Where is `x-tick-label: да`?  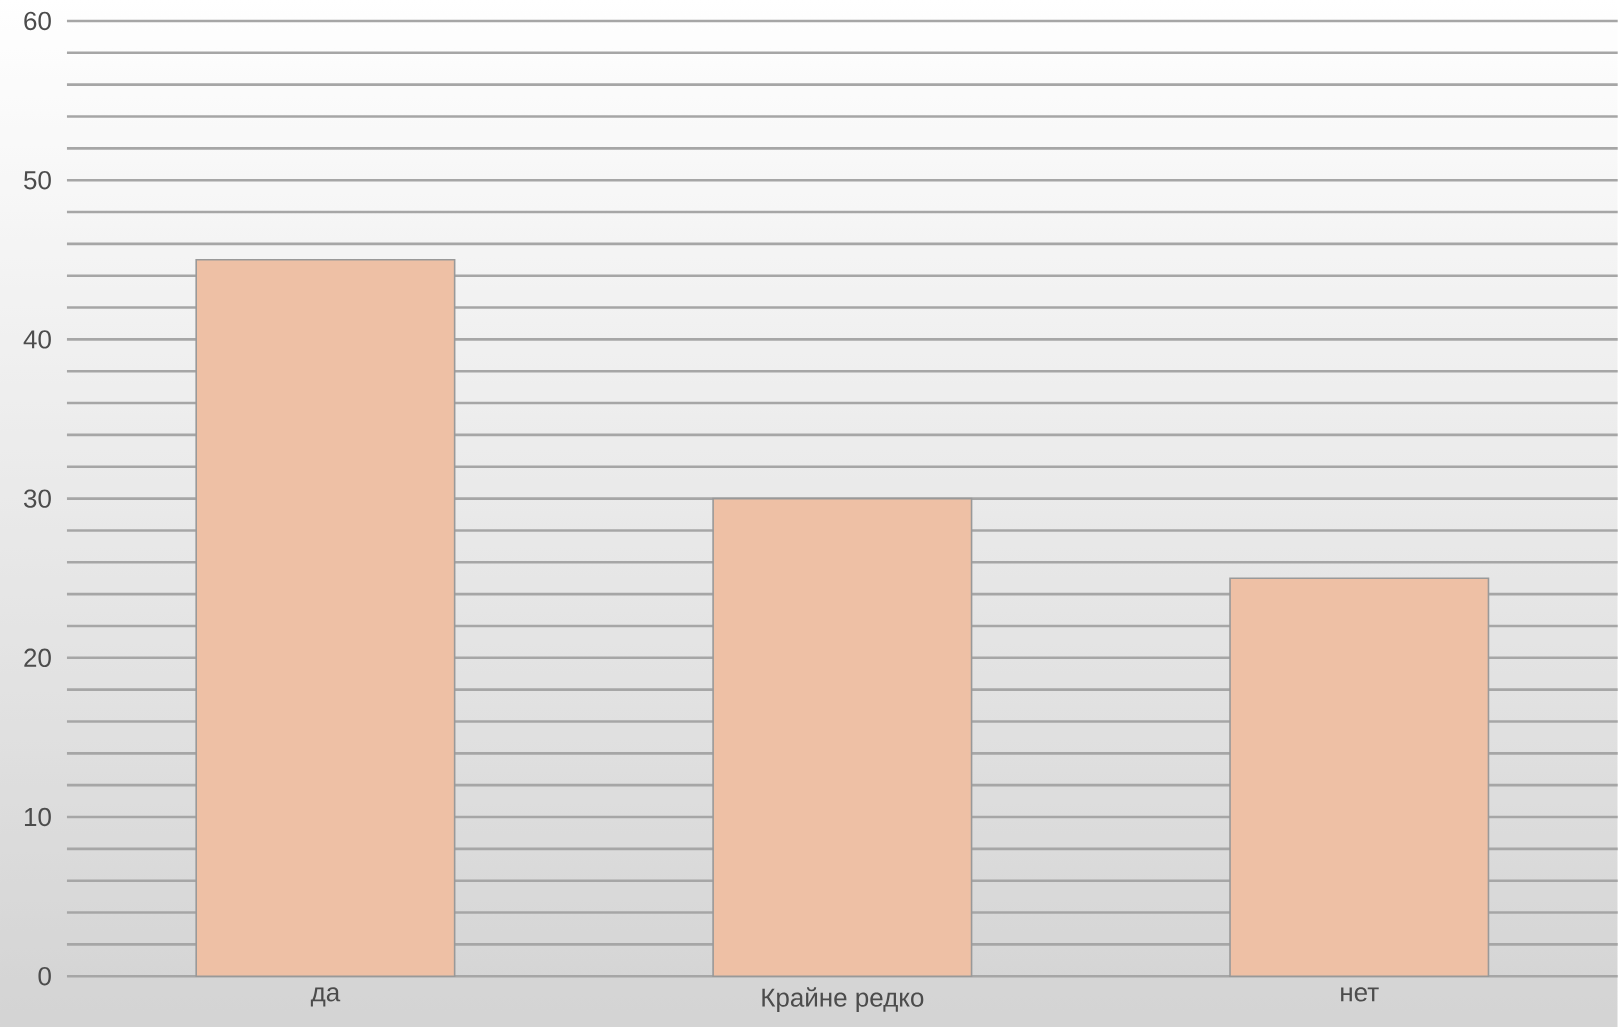
x-tick-label: да is located at coordinates (325, 997).